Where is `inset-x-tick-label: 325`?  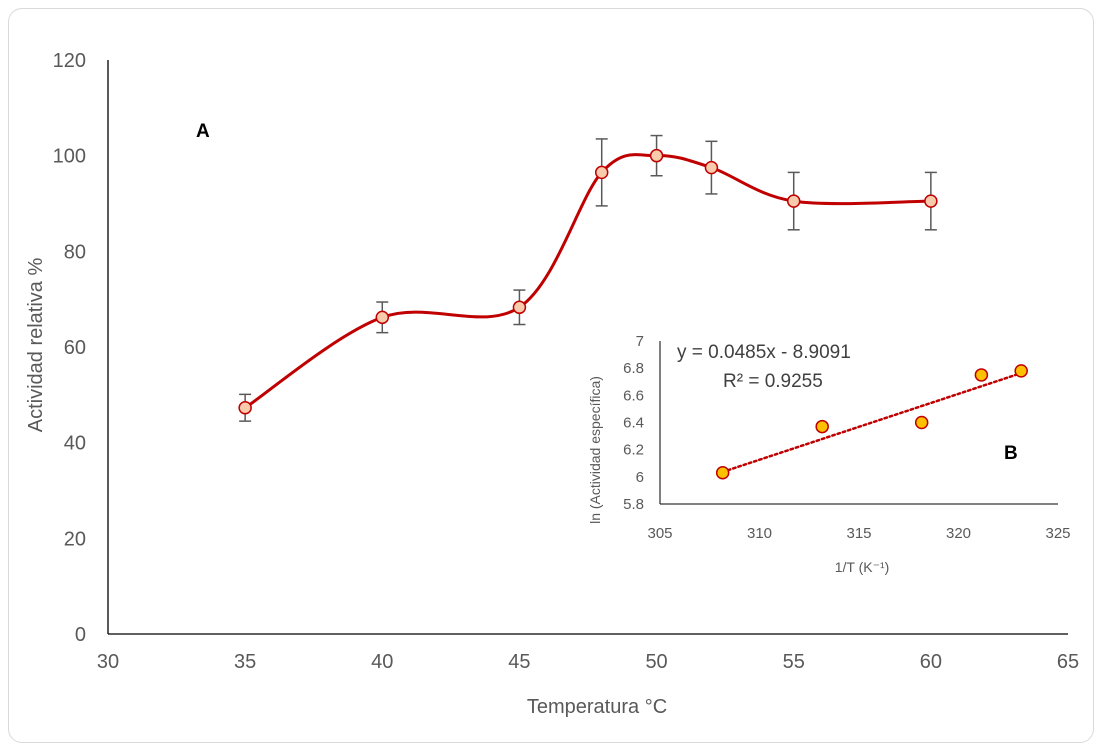
inset-x-tick-label: 325 is located at coordinates (1057, 533).